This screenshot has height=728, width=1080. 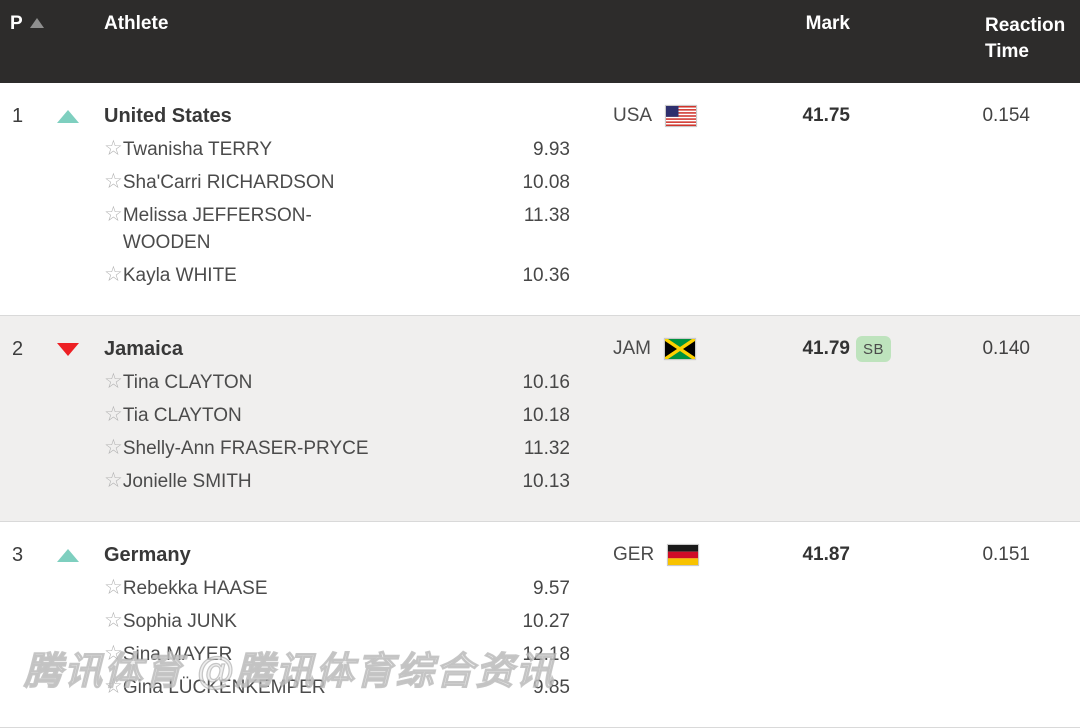 What do you see at coordinates (179, 275) in the screenshot?
I see `athlete-name: Kayla WHITE` at bounding box center [179, 275].